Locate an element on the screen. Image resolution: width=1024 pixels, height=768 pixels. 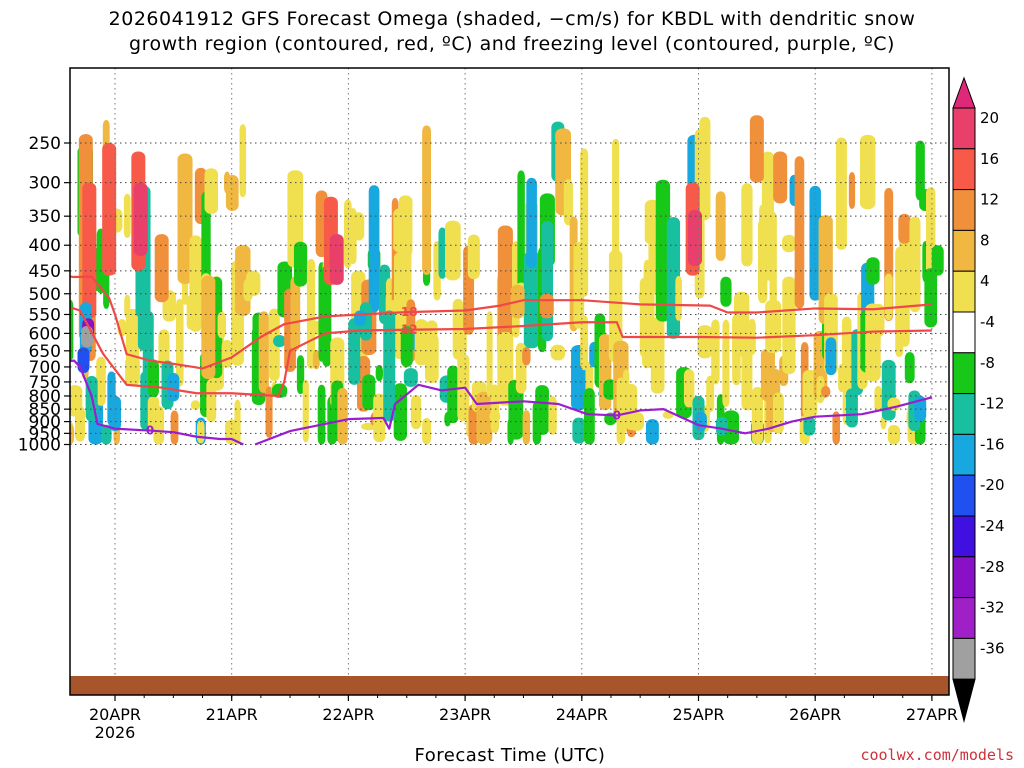
colorbar-top-cap is located at coordinates (964, 92).